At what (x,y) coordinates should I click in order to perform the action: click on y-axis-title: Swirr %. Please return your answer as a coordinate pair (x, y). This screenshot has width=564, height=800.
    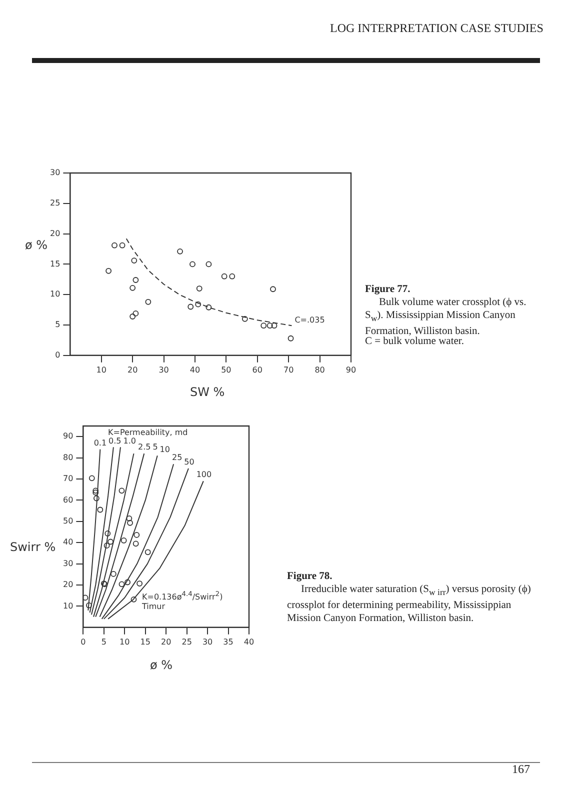
    Looking at the image, I should click on (33, 547).